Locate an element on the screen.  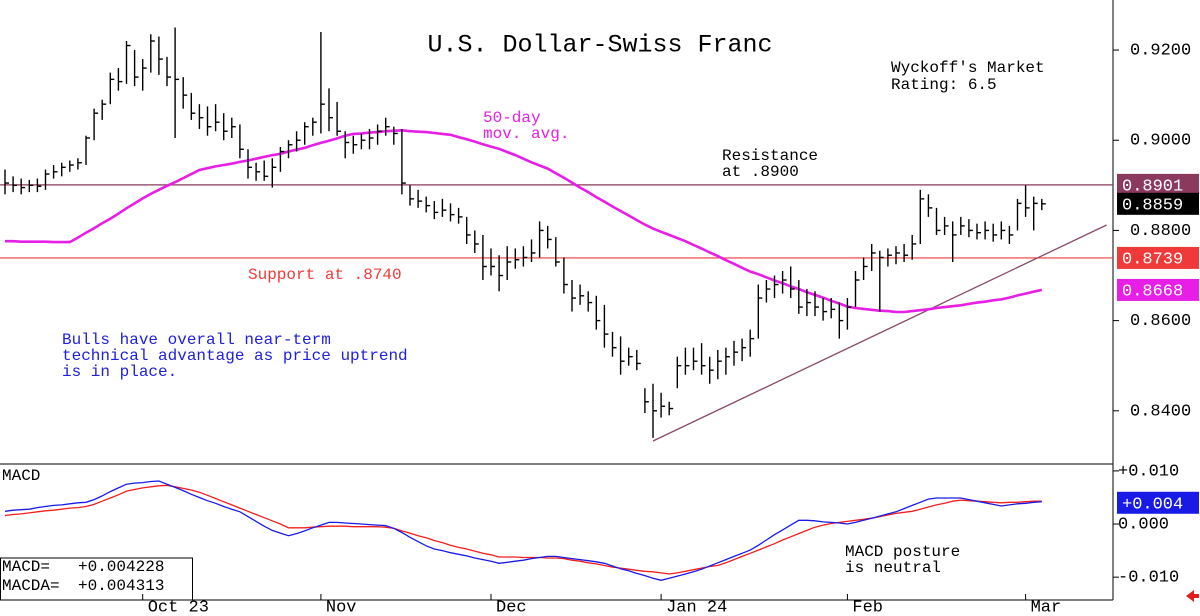
value-box-label: 0.8901 is located at coordinates (1152, 186).